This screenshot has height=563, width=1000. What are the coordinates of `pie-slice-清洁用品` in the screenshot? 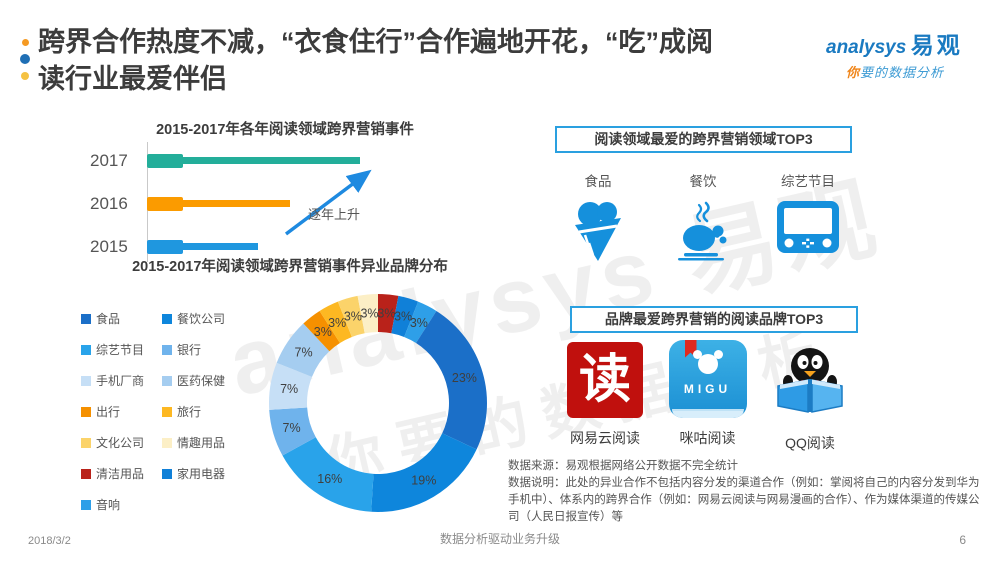 It's located at (388, 314).